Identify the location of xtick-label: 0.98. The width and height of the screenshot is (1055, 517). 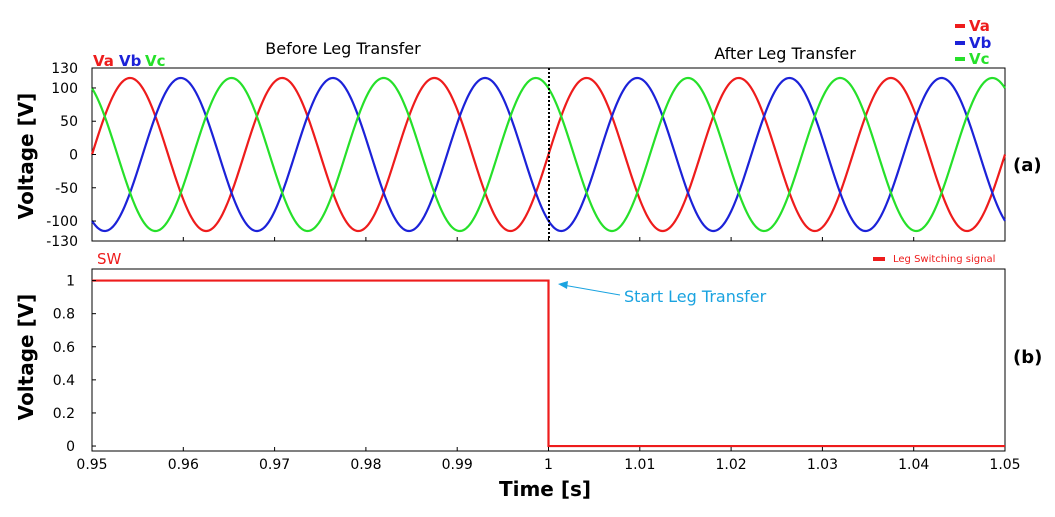
(365, 465).